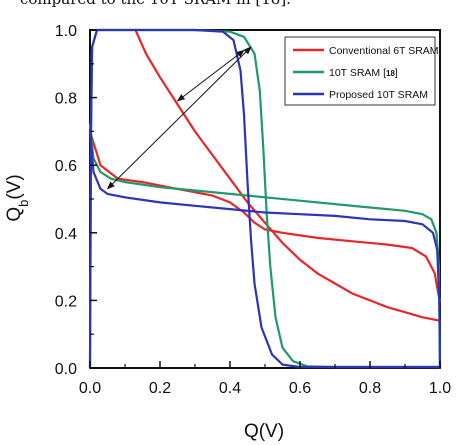 The image size is (474, 445). Describe the element at coordinates (66, 369) in the screenshot. I see `y-tick-label: 0.0` at that location.